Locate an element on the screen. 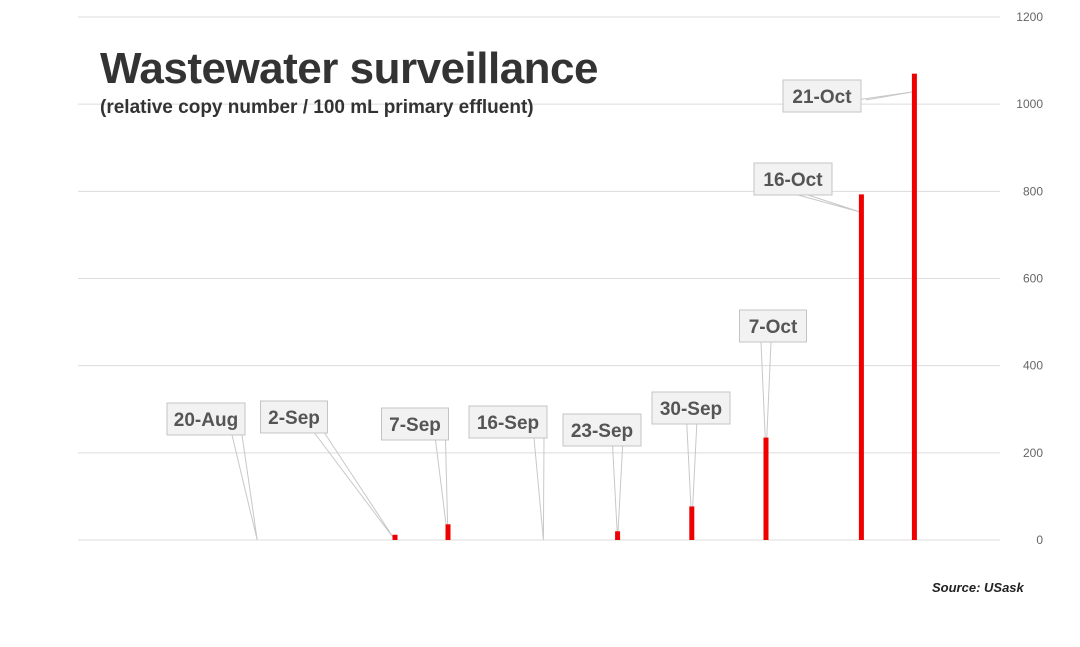 This screenshot has height=647, width=1080. callout-label: 16-Sep is located at coordinates (508, 423).